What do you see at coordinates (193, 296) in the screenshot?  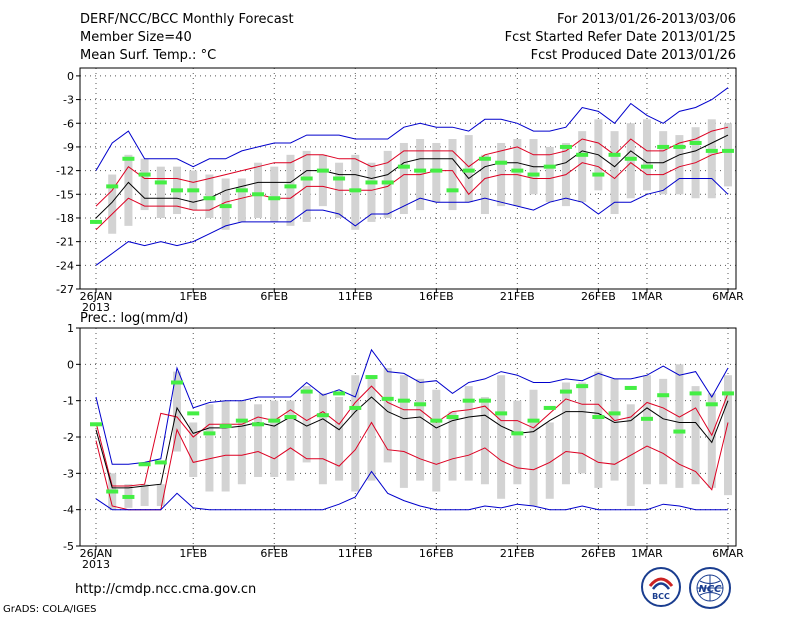 I see `x-tick-label: 1FEB` at bounding box center [193, 296].